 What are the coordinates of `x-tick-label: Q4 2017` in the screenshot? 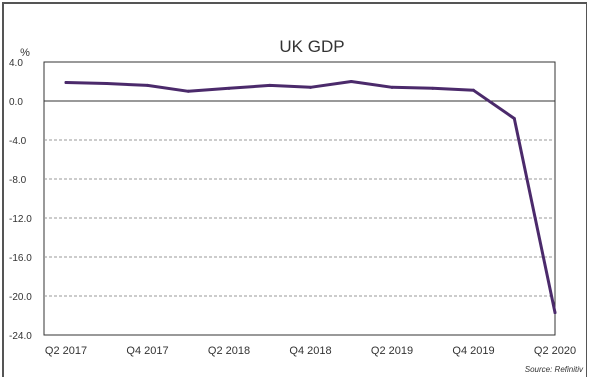 It's located at (147, 351).